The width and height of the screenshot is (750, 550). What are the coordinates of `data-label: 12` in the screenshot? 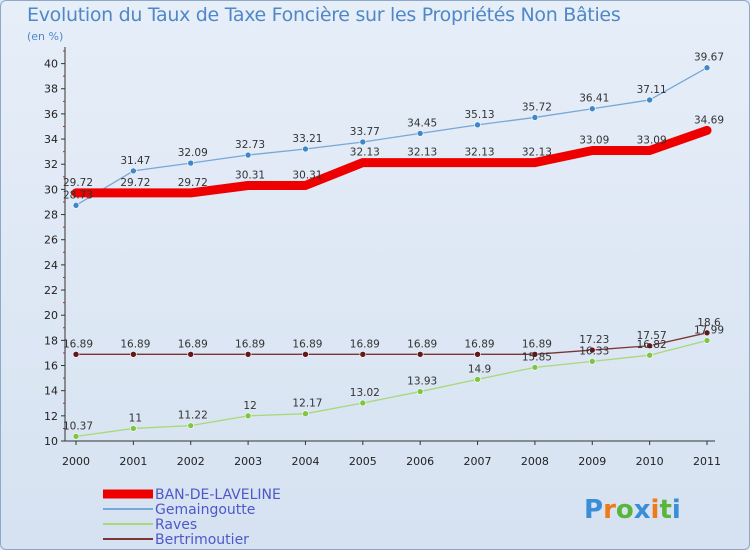 It's located at (249, 406).